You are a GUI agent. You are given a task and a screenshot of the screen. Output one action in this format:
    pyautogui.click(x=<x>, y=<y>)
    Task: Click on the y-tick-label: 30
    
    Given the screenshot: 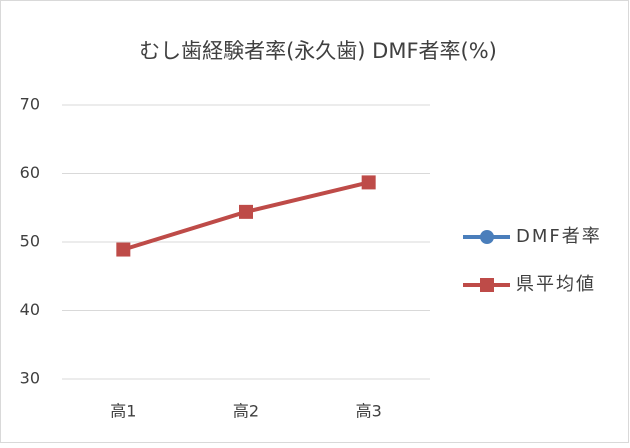 What is the action you would take?
    pyautogui.click(x=30, y=378)
    